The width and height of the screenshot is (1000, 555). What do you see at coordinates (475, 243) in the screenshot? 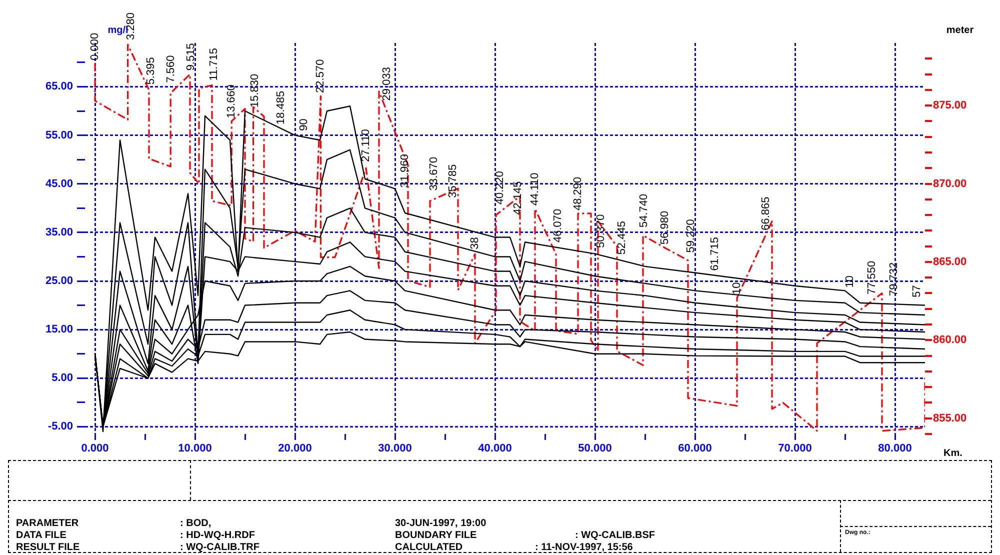
I see `annotation: 38` at bounding box center [475, 243].